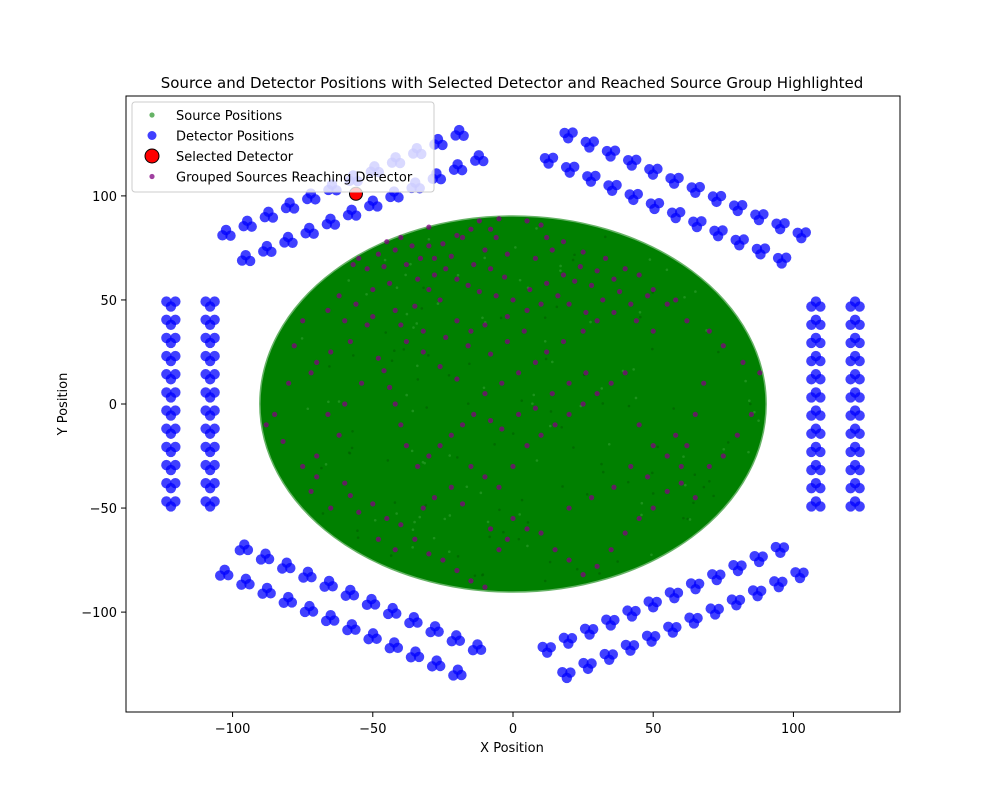 Image resolution: width=1000 pixels, height=800 pixels. What do you see at coordinates (351, 610) in the screenshot?
I see `detector-module` at bounding box center [351, 610].